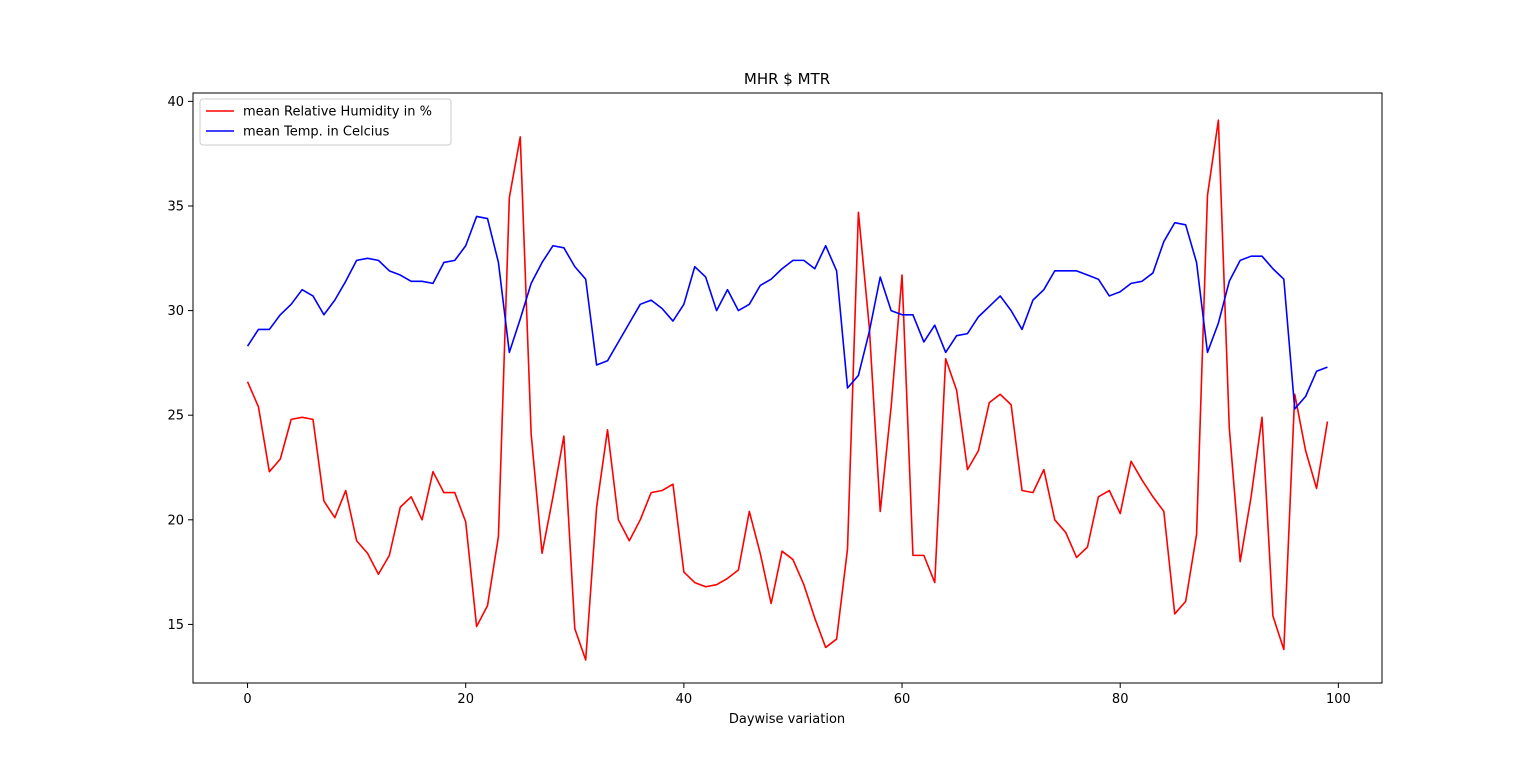  Describe the element at coordinates (175, 520) in the screenshot. I see `y-tick-label: 20` at that location.